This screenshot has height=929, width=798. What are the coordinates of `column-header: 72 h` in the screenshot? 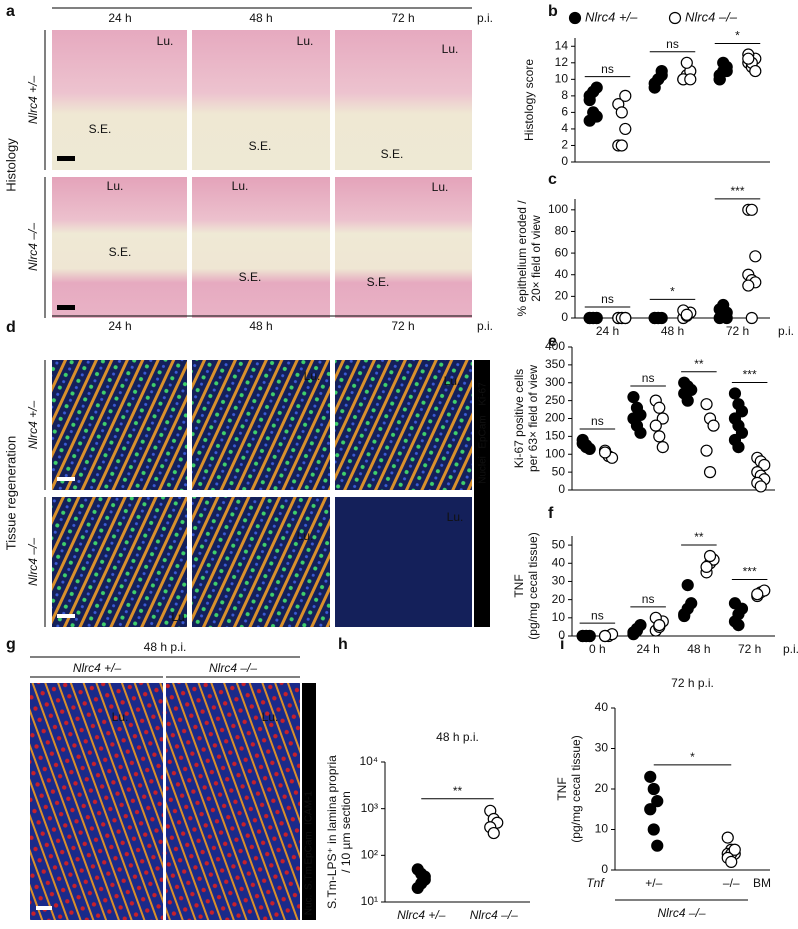 It's located at (402, 326).